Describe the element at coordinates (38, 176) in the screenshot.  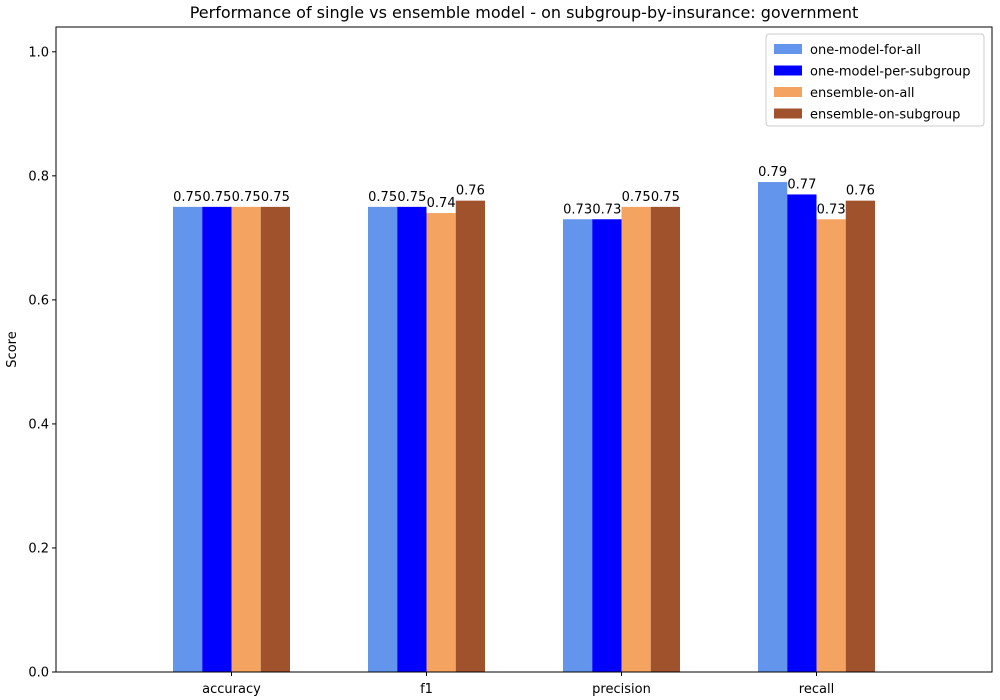
I see `y-tick-label: 0.8` at that location.